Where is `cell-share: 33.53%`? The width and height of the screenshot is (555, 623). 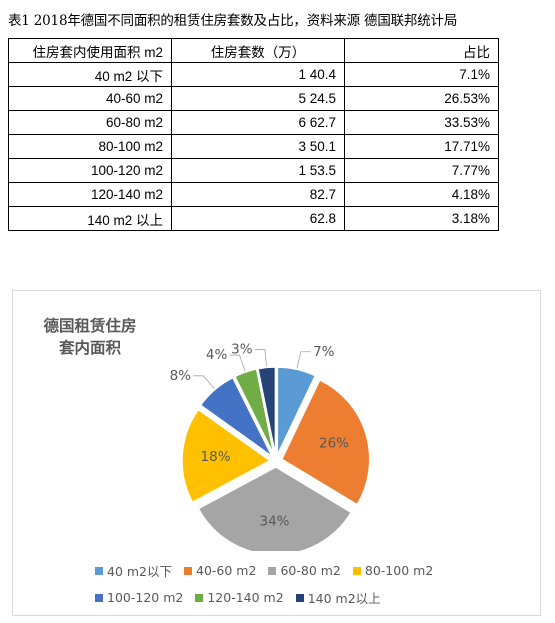 cell-share: 33.53% is located at coordinates (421, 122).